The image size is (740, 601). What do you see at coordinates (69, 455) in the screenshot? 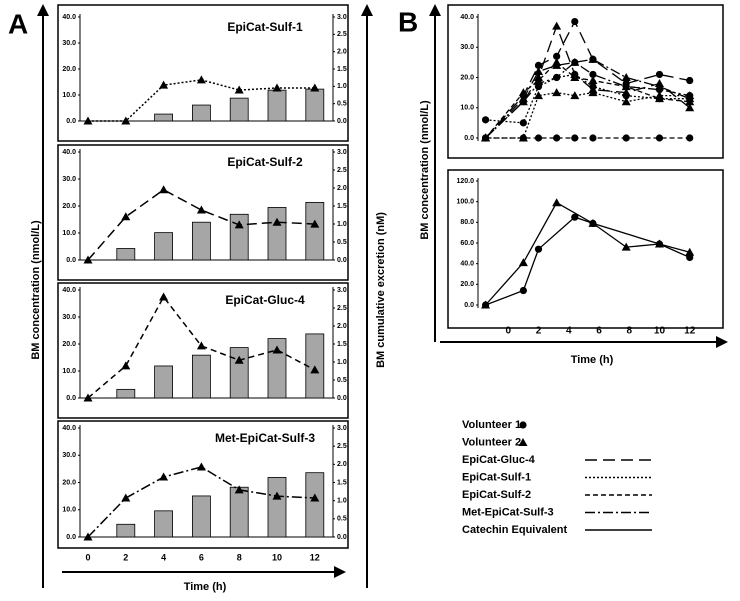
I see `tick-label: 30.0` at bounding box center [69, 455].